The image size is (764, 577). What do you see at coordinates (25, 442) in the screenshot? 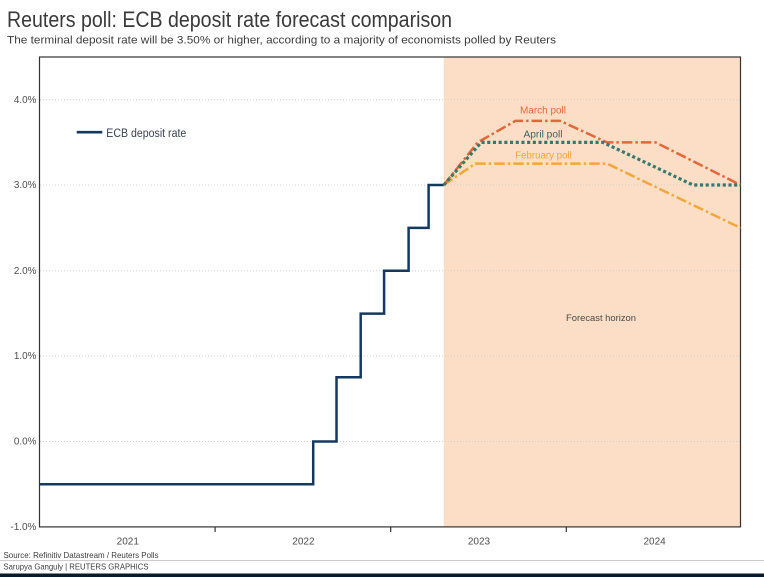
I see `svg-text: 0.0%` at bounding box center [25, 442].